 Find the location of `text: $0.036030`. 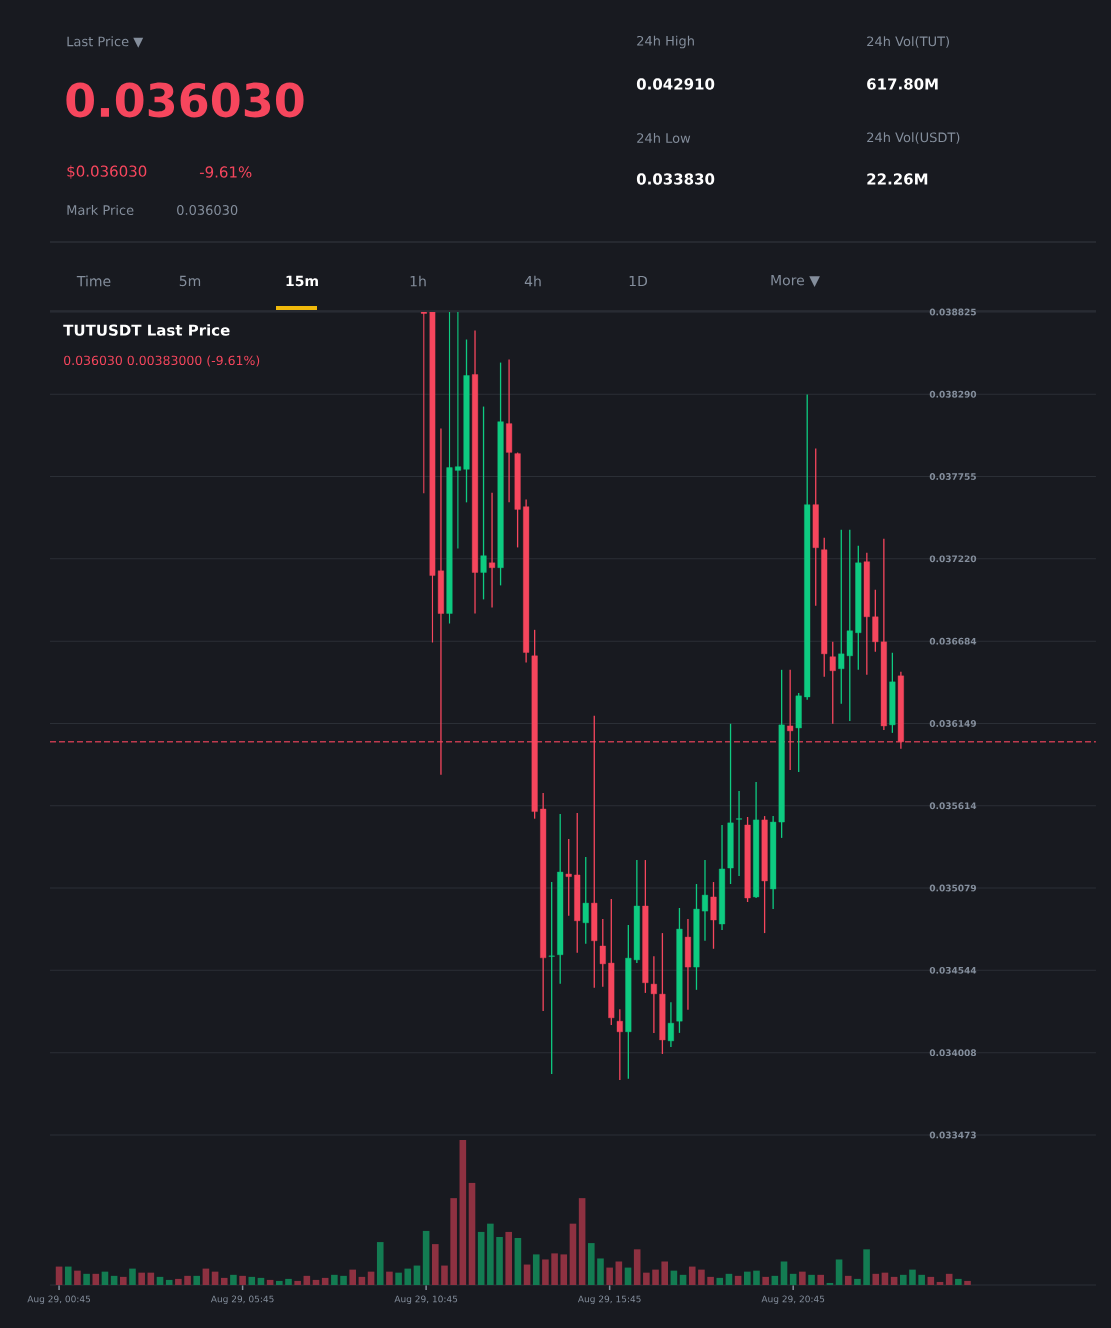

text: $0.036030 is located at coordinates (107, 172).